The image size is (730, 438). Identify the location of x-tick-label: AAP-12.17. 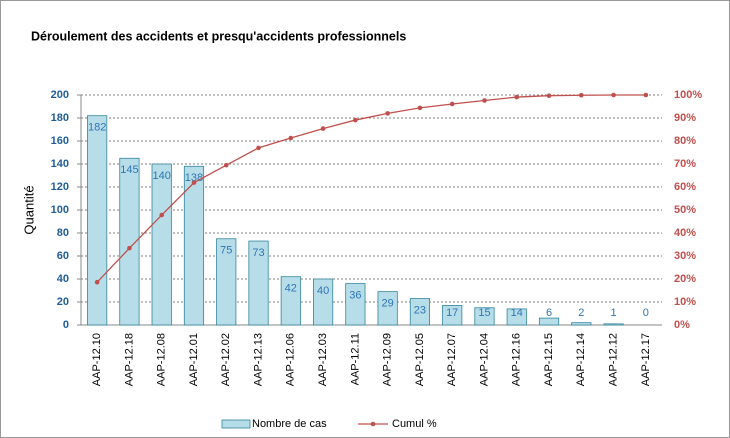
(646, 359).